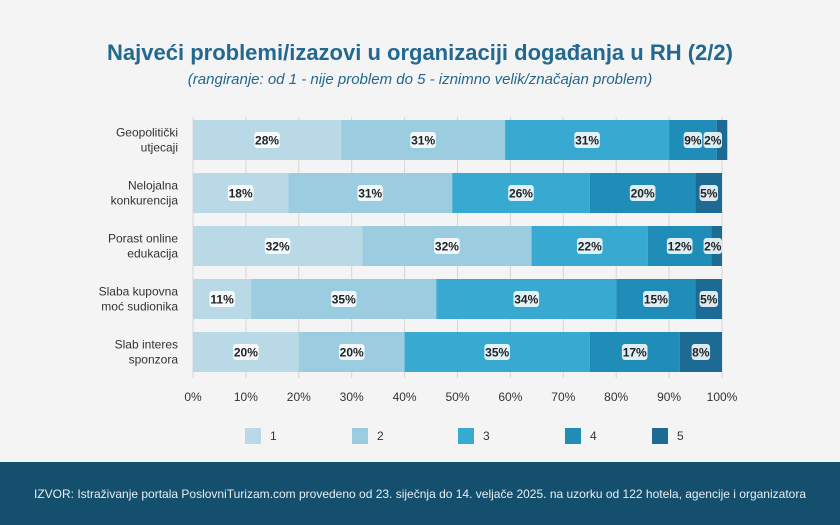  Describe the element at coordinates (405, 397) in the screenshot. I see `x-tick-label: 40%` at that location.